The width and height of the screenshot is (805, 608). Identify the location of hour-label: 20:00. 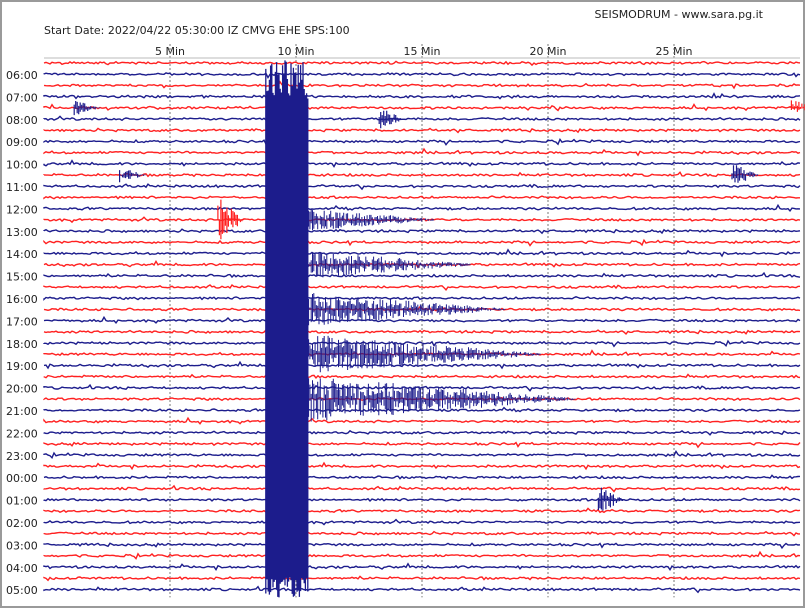
(22, 389).